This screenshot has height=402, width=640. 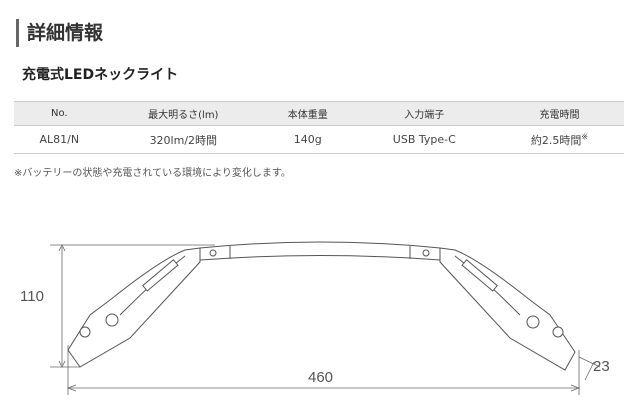 I want to click on cell-charge-time: 約2.5時間※, so click(x=559, y=139).